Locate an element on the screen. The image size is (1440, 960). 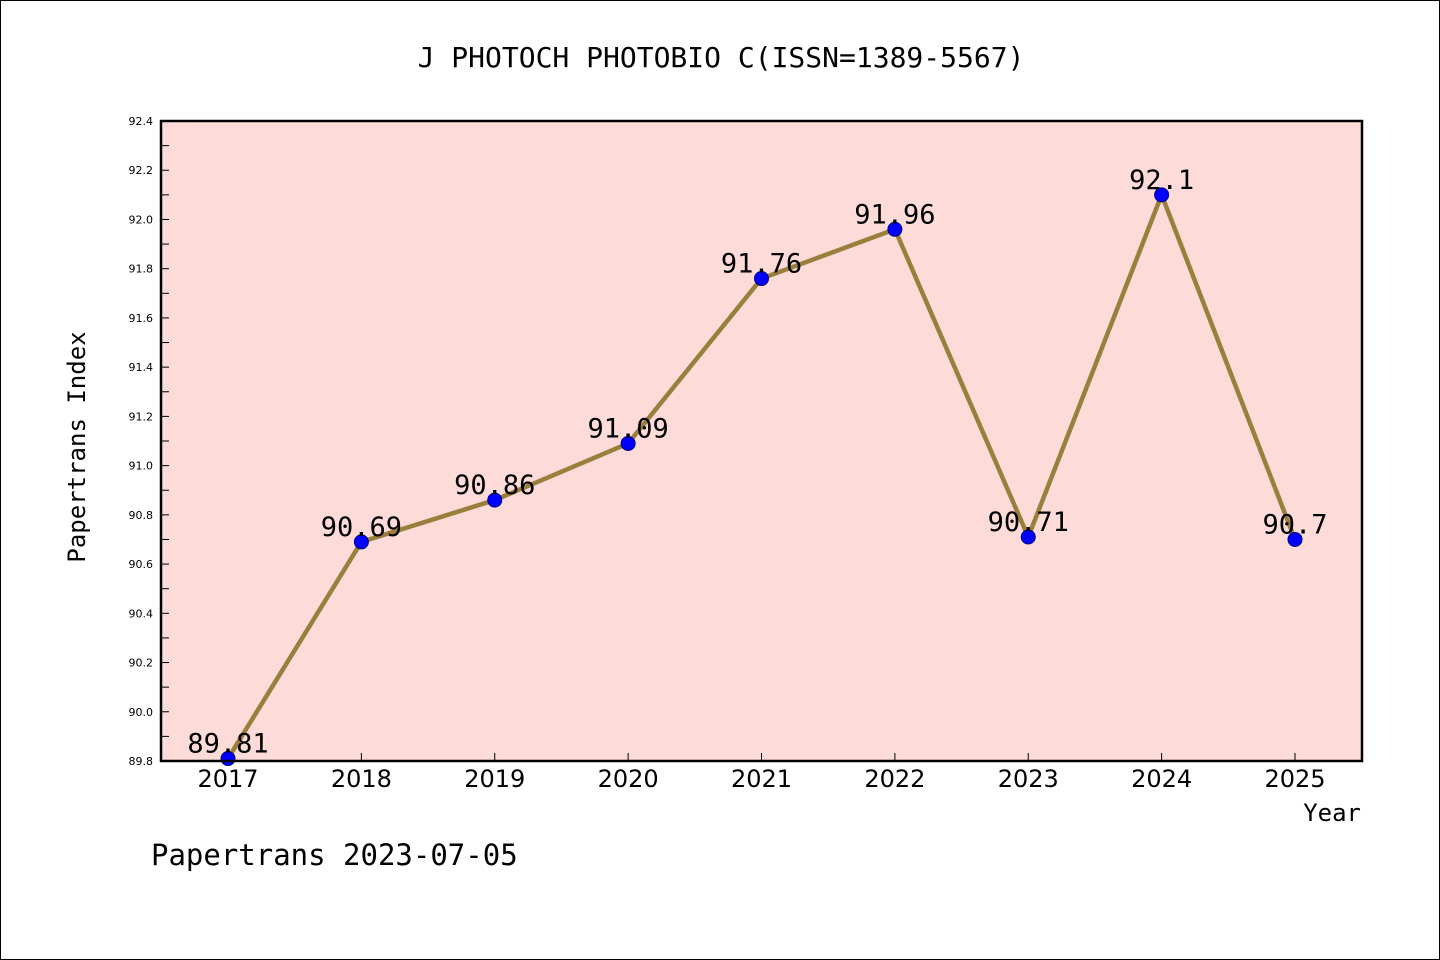
y-tick-label: 92.4 is located at coordinates (141, 121).